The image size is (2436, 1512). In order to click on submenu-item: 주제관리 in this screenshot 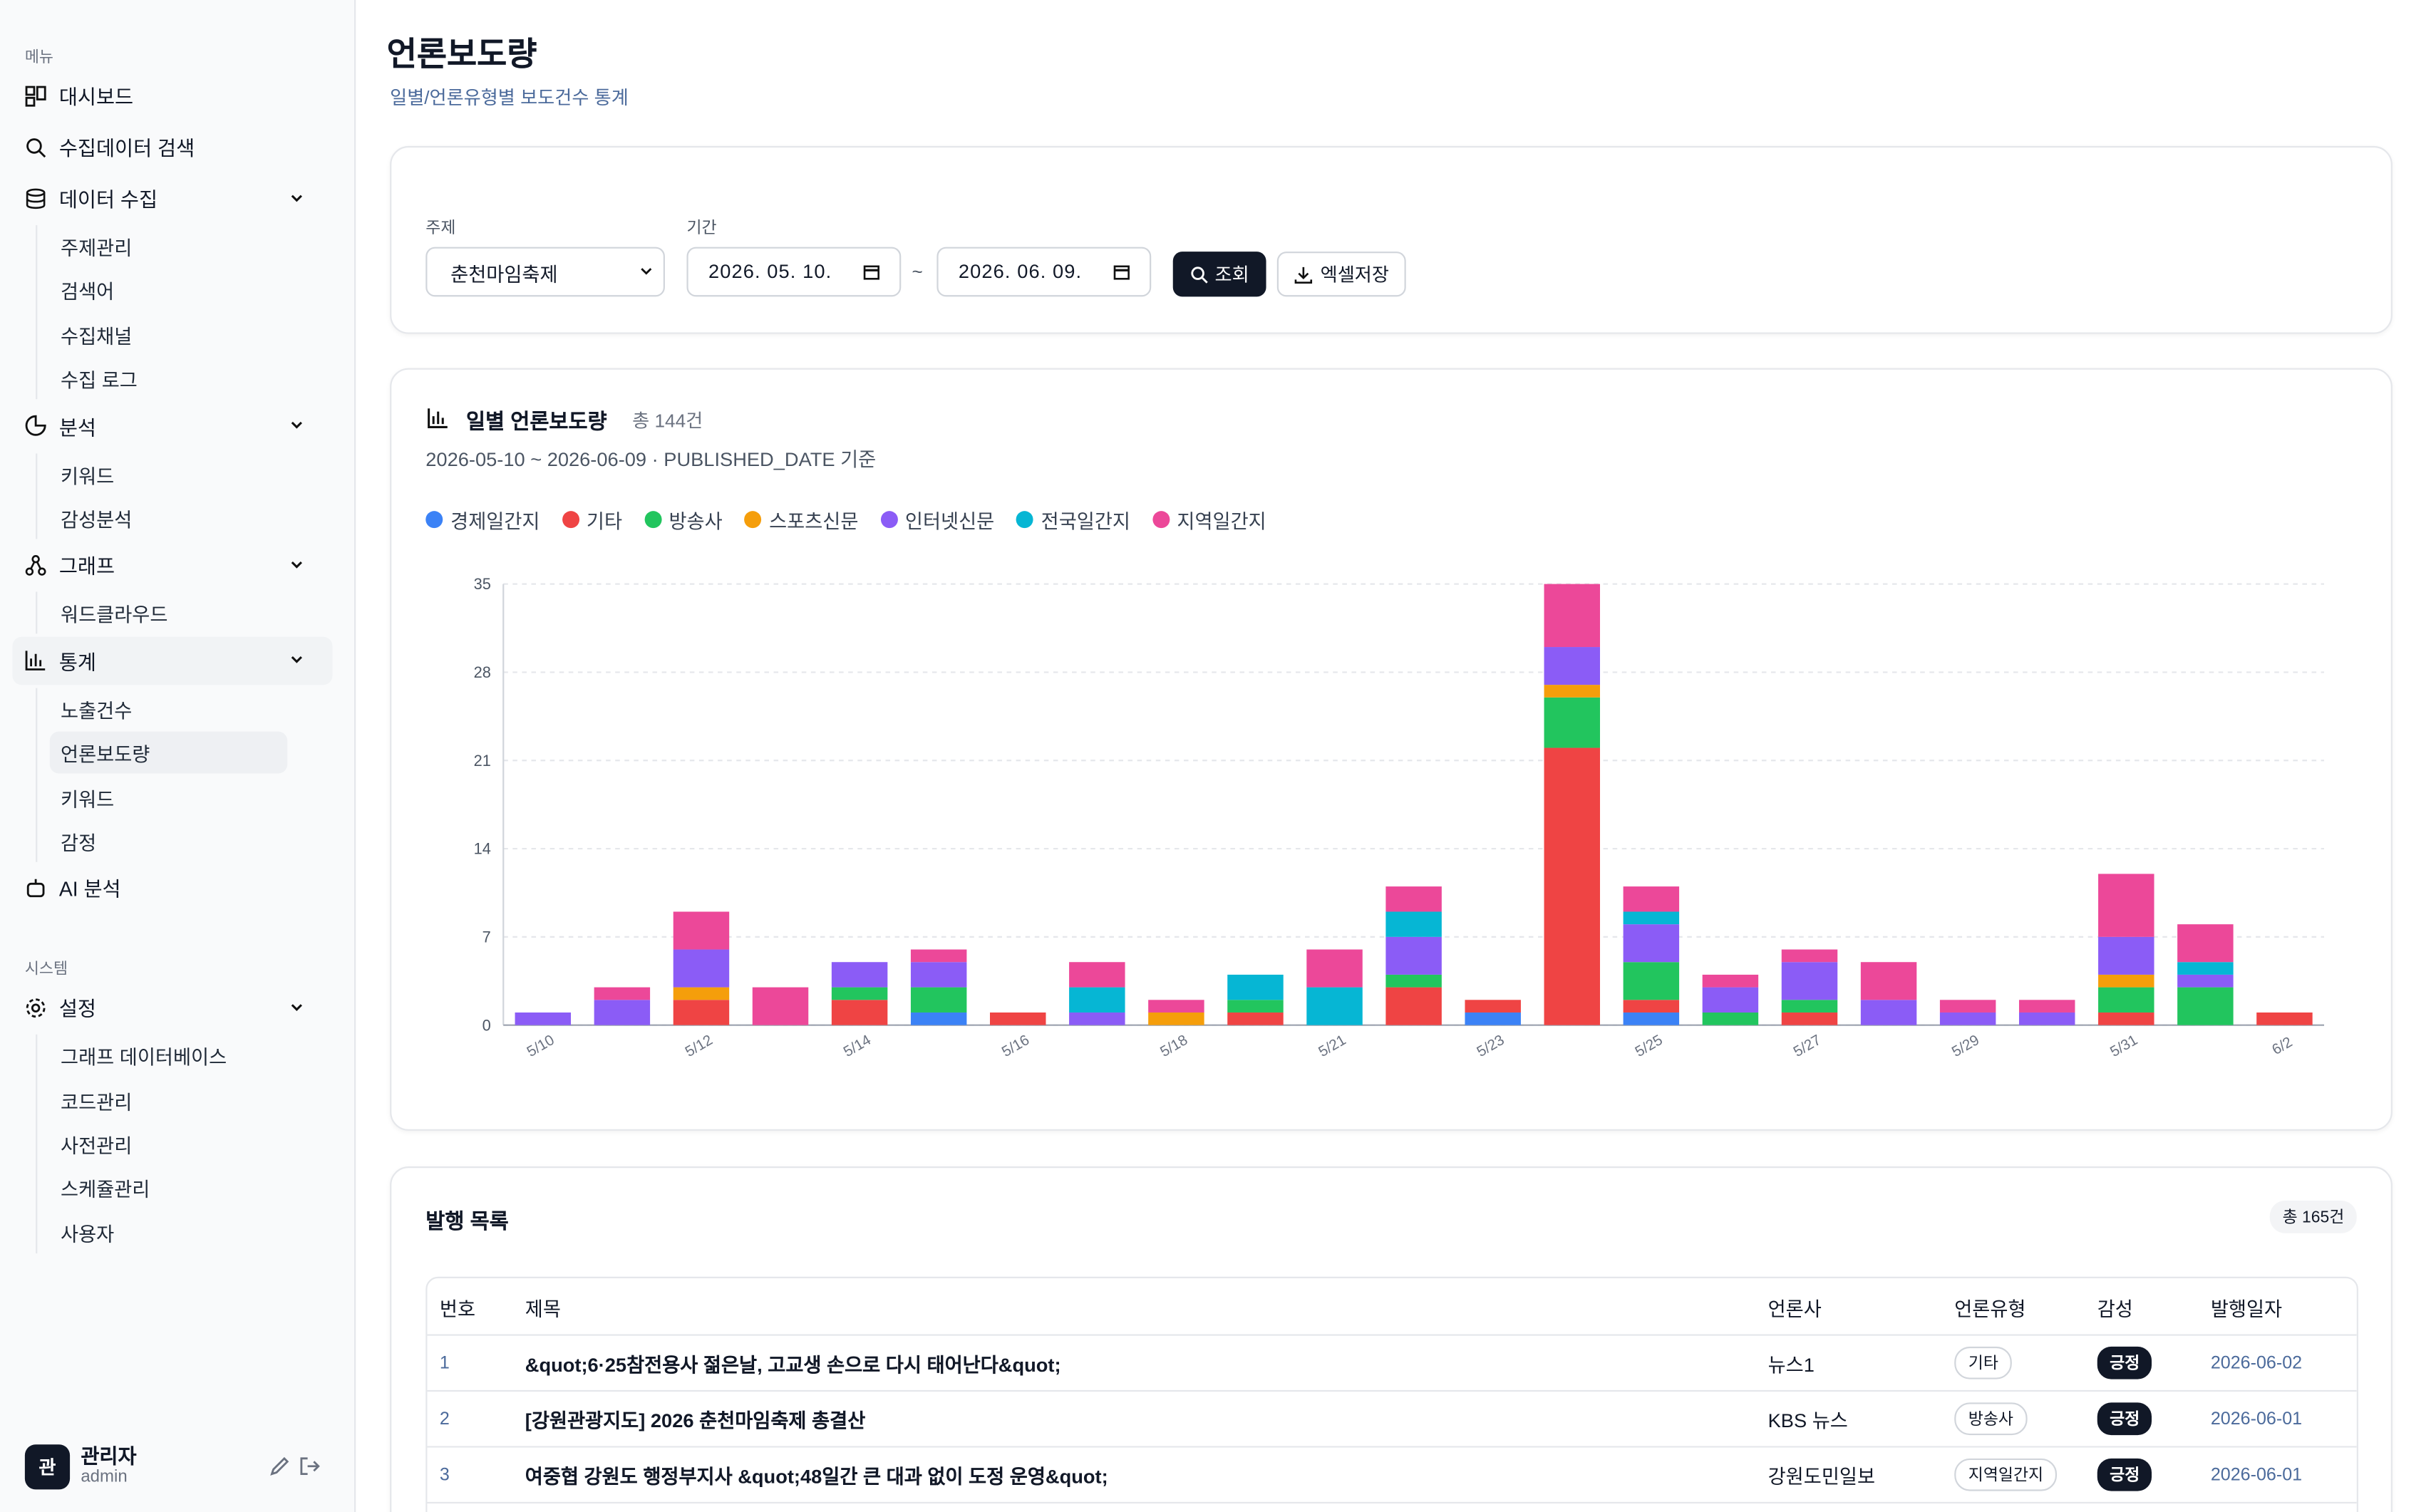, I will do `click(97, 248)`.